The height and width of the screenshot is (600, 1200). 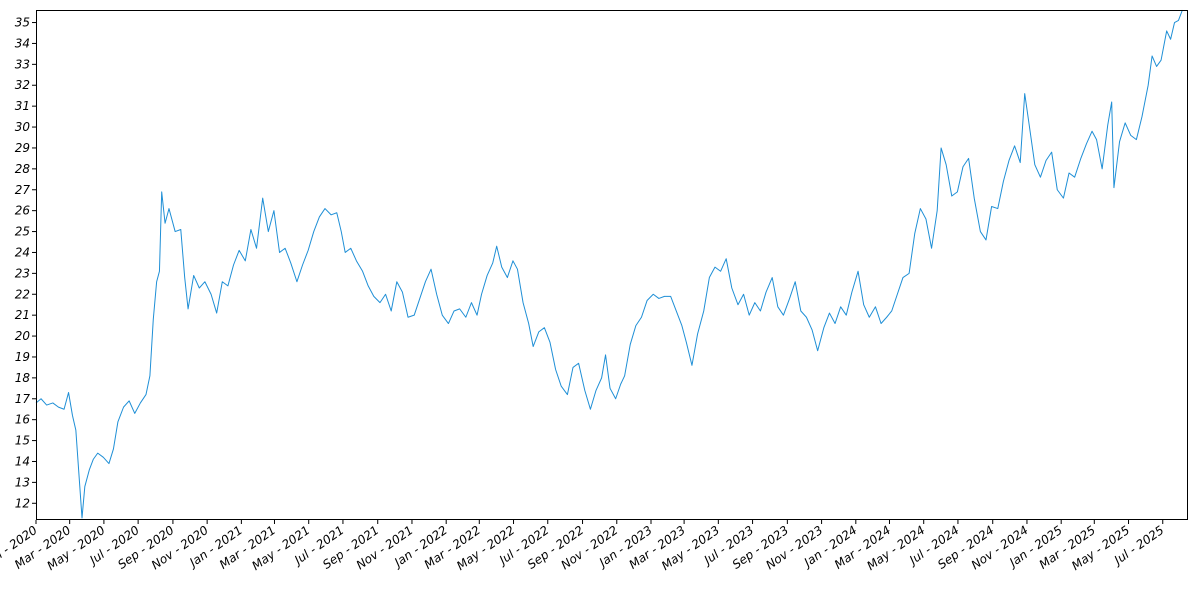 What do you see at coordinates (23, 127) in the screenshot?
I see `y-tick-label: 30` at bounding box center [23, 127].